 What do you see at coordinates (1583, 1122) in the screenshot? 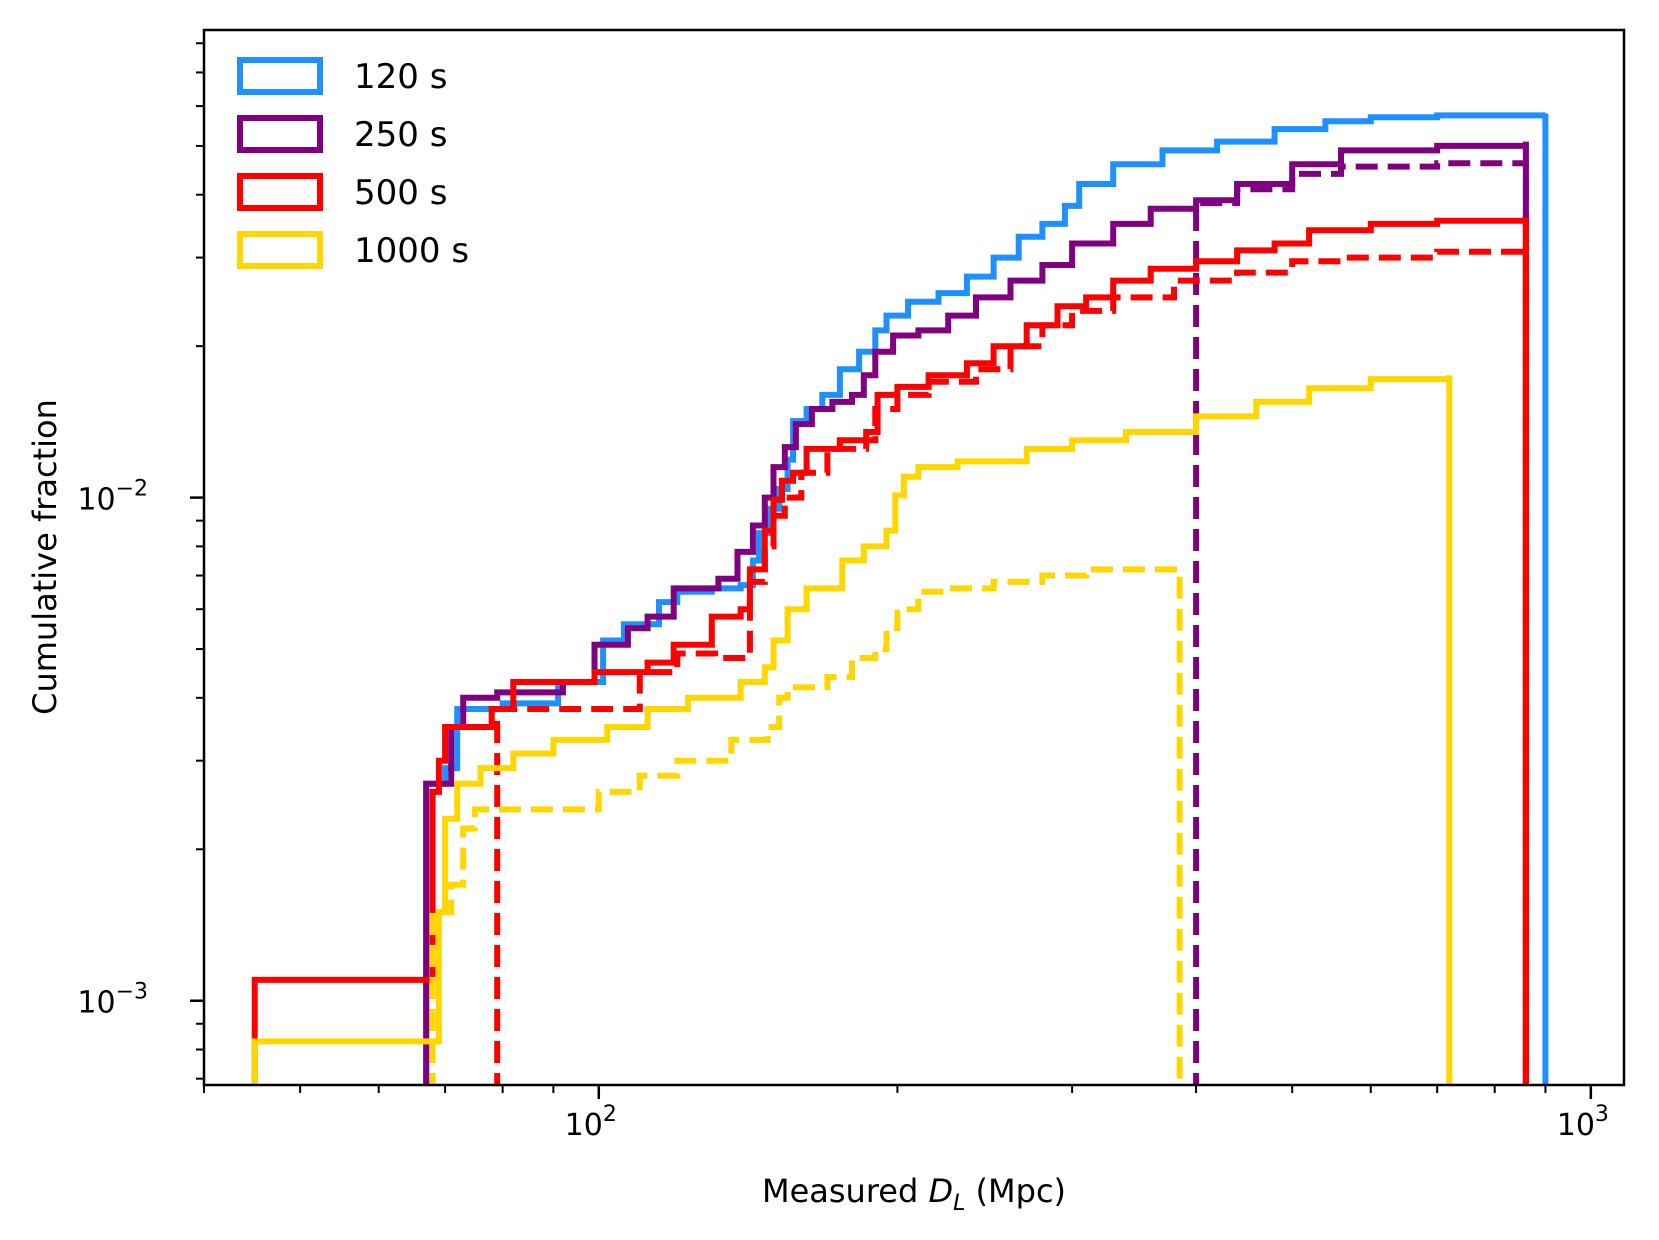
I see `x-tick-label: 10³` at bounding box center [1583, 1122].